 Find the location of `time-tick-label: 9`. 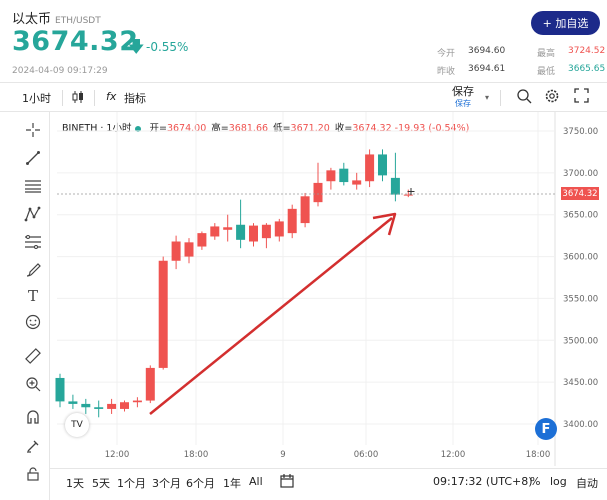

time-tick-label: 9 is located at coordinates (282, 455).